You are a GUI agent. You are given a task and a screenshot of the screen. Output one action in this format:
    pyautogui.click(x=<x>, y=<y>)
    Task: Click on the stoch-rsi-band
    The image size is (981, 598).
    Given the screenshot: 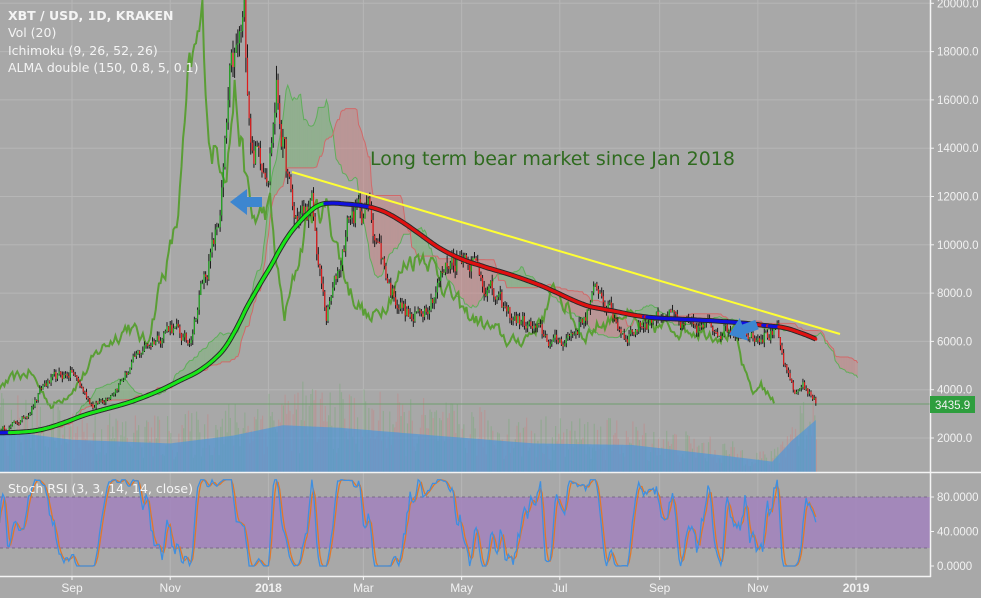 What is the action you would take?
    pyautogui.click(x=465, y=522)
    